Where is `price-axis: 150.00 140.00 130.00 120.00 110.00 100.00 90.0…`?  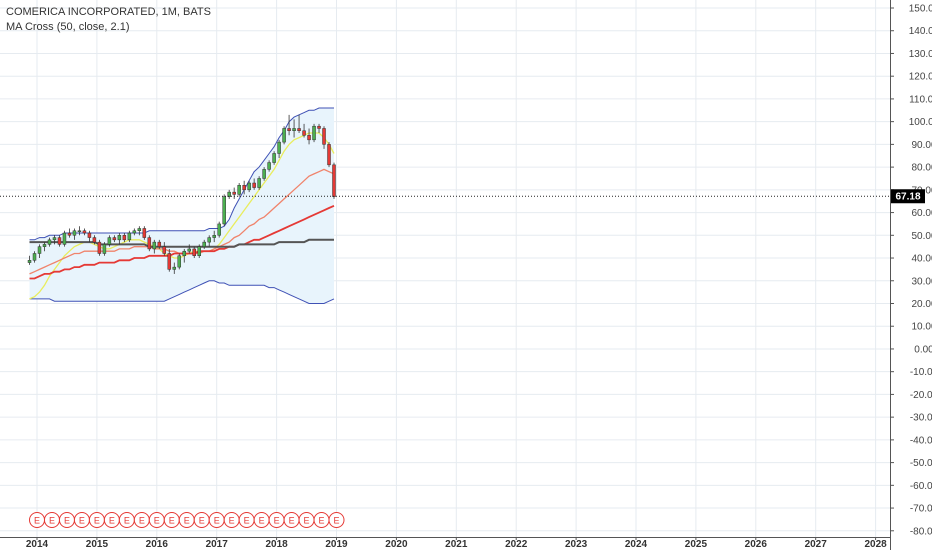 price-axis: 150.00 140.00 130.00 120.00 110.00 100.00 90.0… is located at coordinates (911, 275).